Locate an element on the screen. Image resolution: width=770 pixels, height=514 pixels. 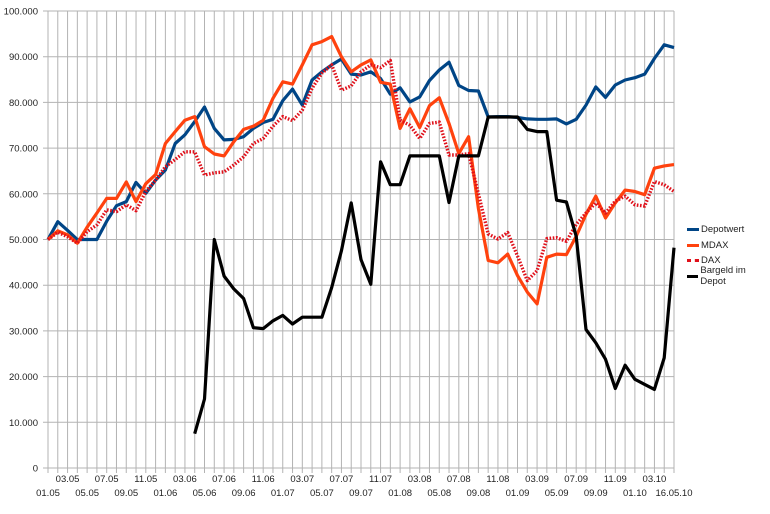
x-tick-label: 03.07 is located at coordinates (302, 479).